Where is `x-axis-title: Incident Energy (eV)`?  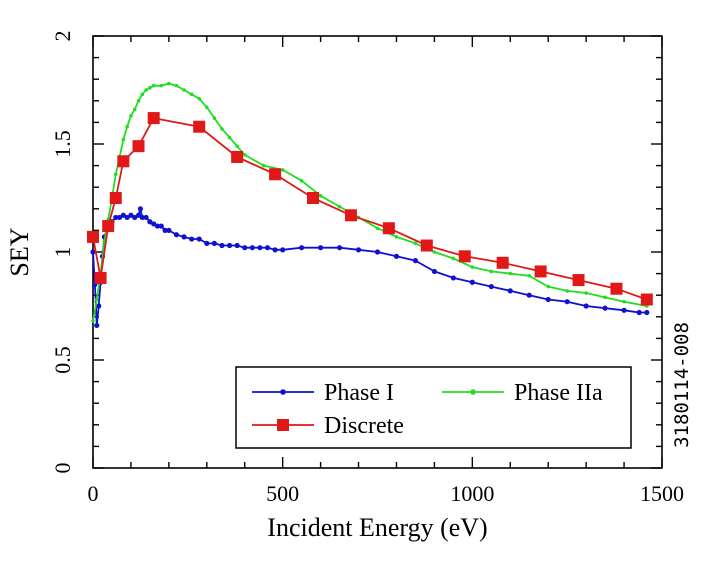
x-axis-title: Incident Energy (eV) is located at coordinates (377, 527).